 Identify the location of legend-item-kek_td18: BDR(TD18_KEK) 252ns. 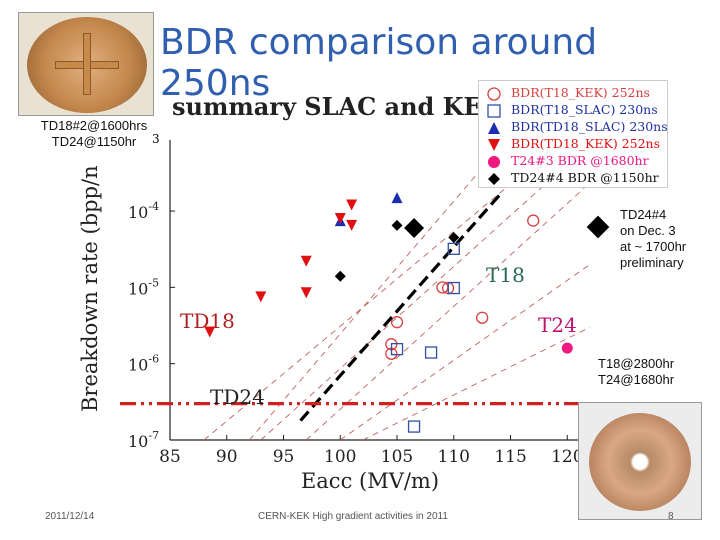
(577, 144).